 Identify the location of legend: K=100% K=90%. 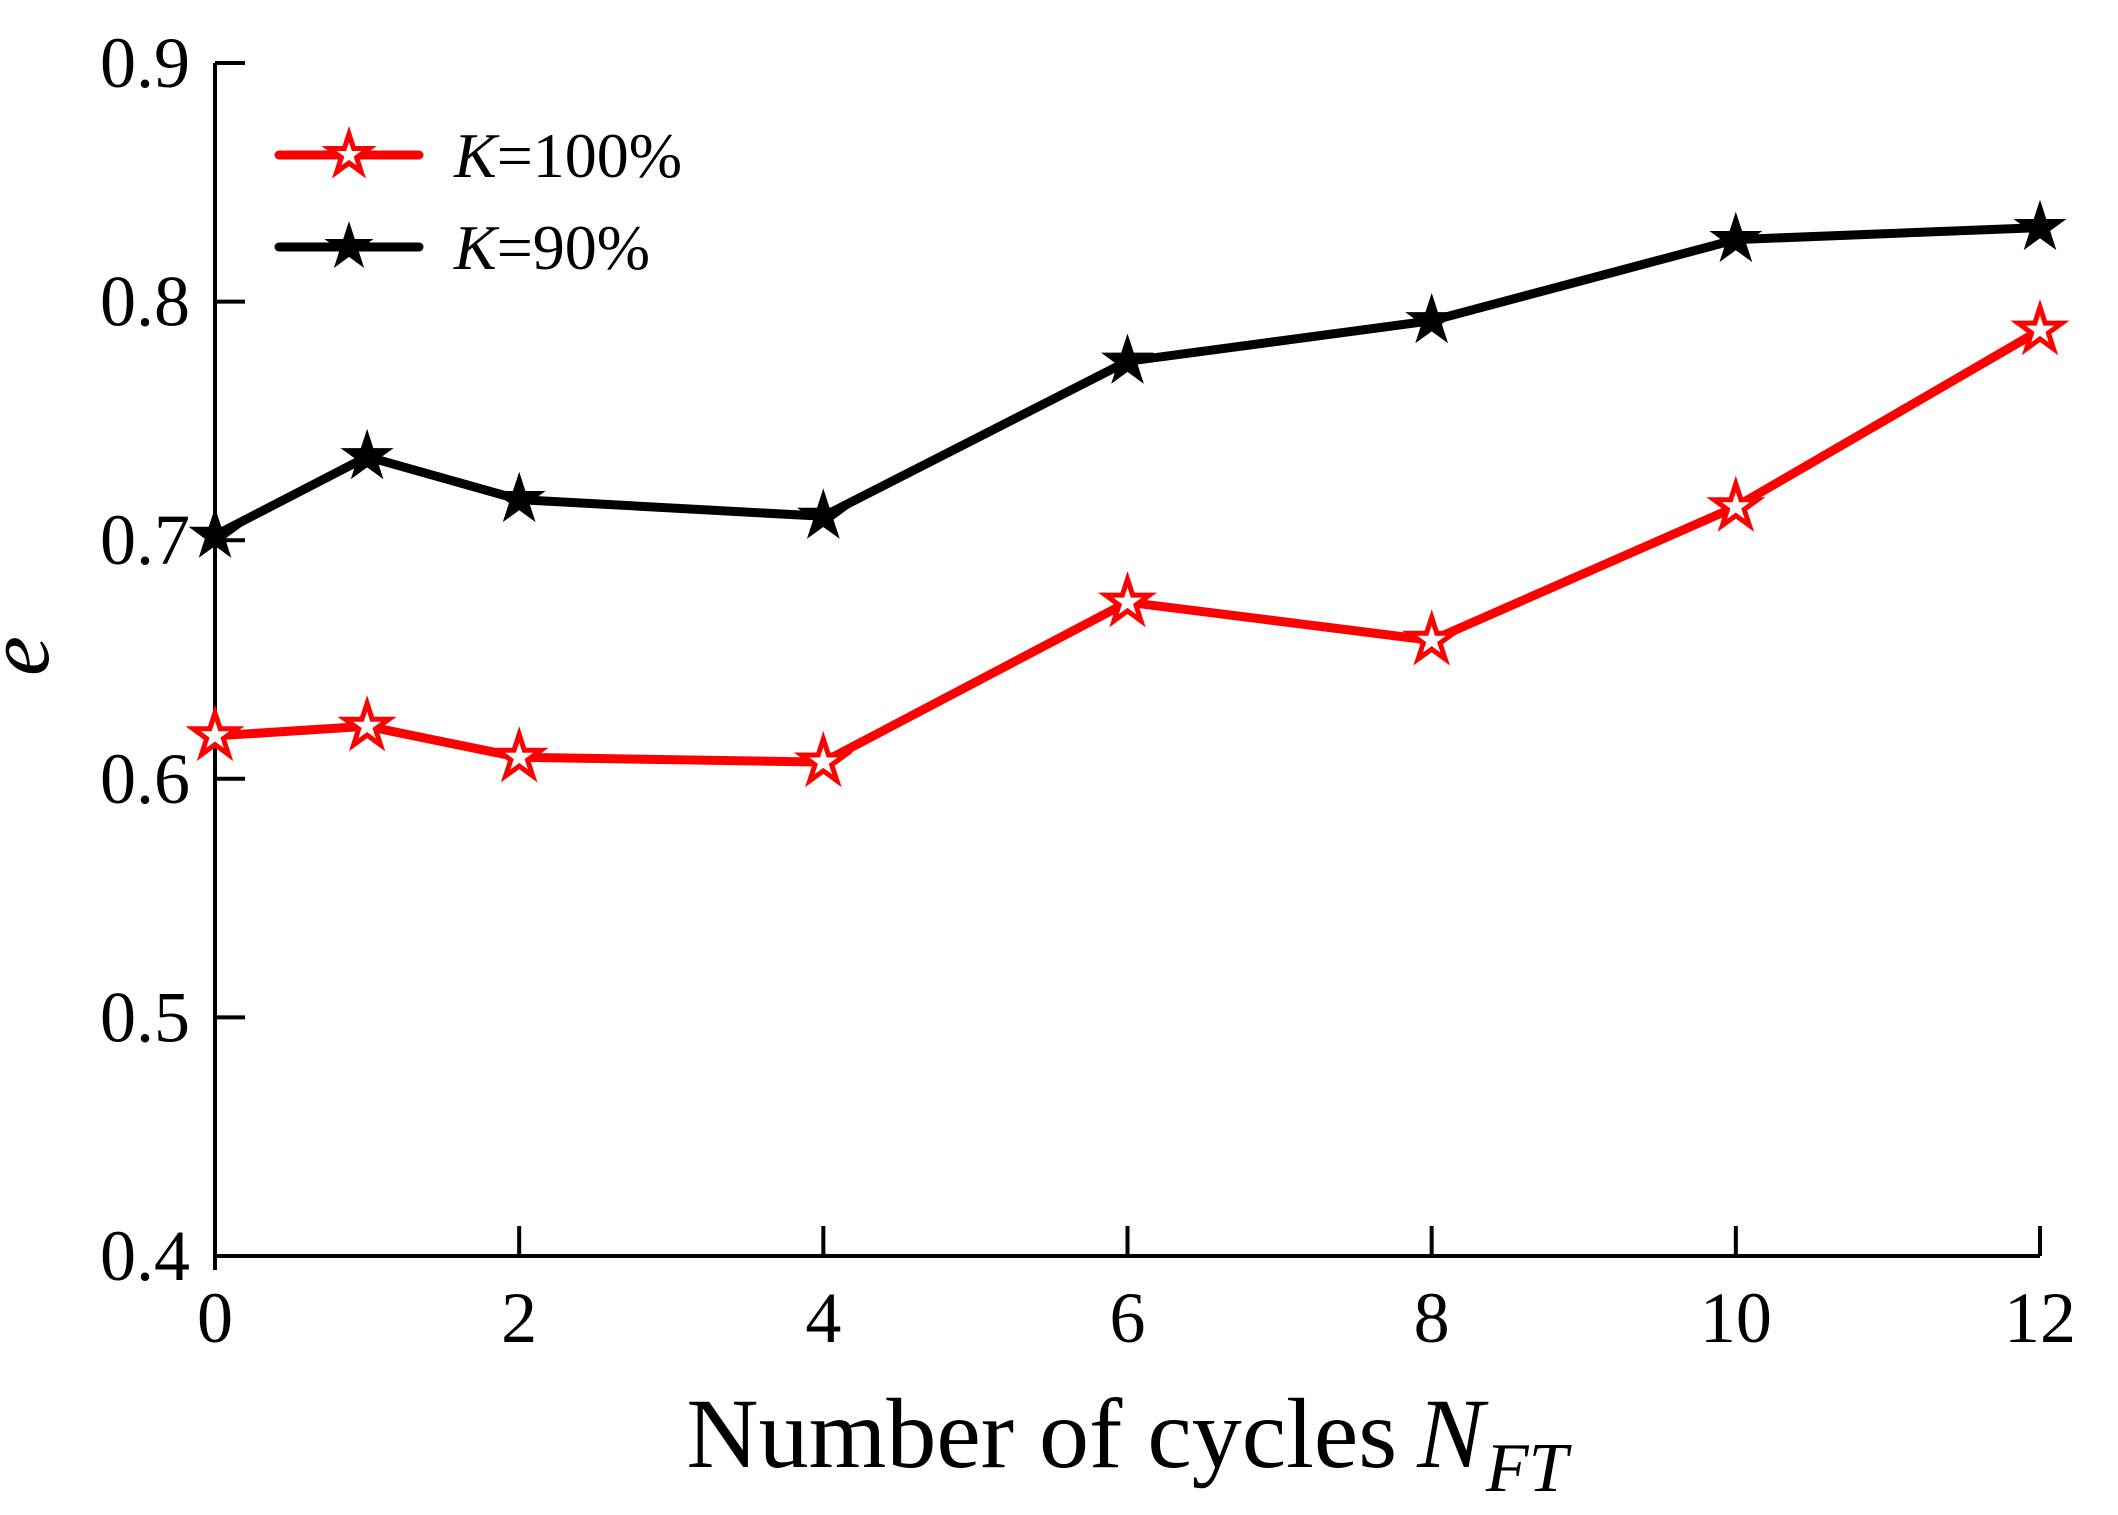
(478, 201).